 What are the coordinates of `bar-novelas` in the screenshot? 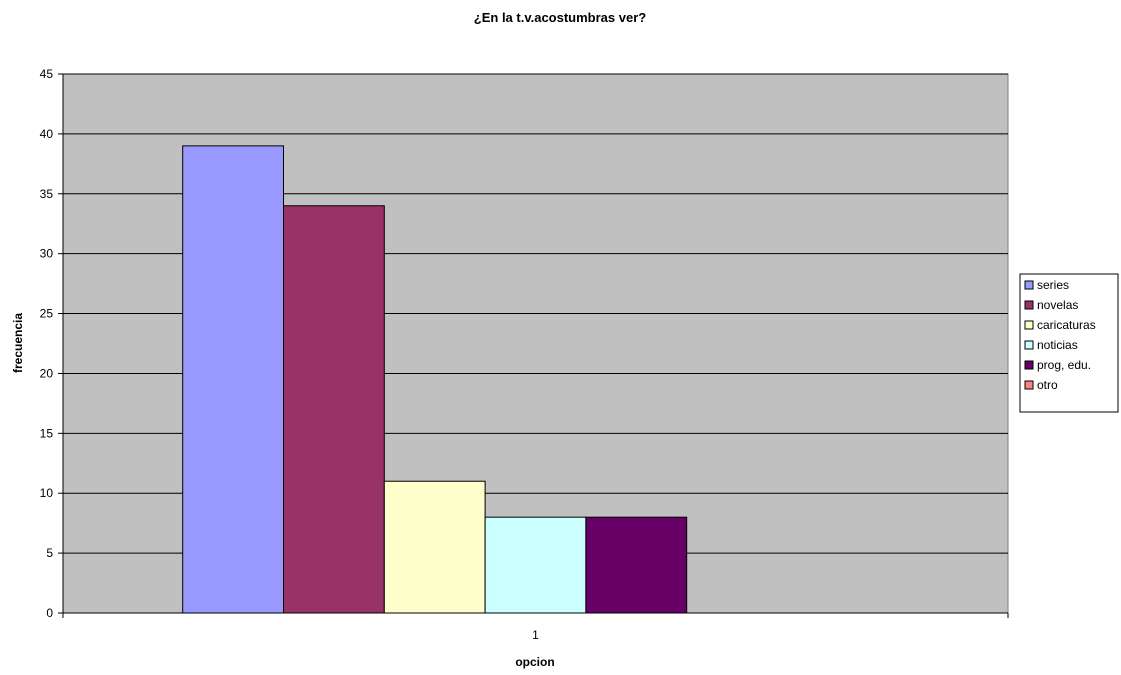 It's located at (334, 409).